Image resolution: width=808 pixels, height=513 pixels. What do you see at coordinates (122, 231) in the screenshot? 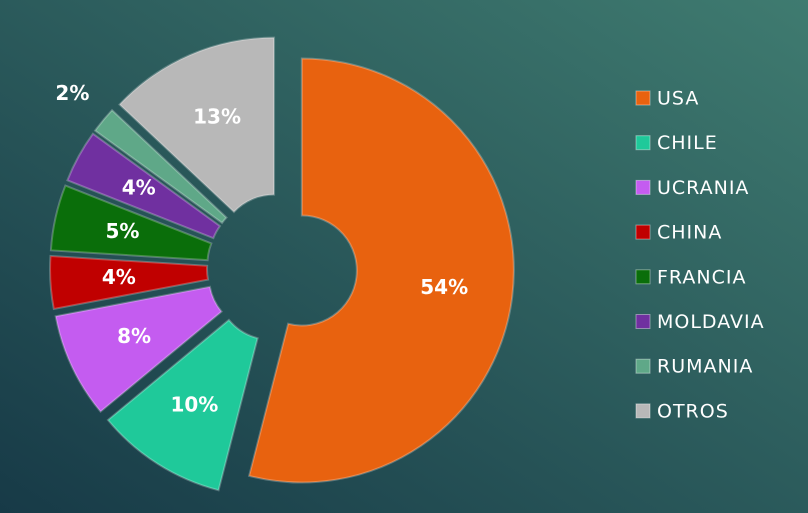
I see `data-label: 5%` at bounding box center [122, 231].